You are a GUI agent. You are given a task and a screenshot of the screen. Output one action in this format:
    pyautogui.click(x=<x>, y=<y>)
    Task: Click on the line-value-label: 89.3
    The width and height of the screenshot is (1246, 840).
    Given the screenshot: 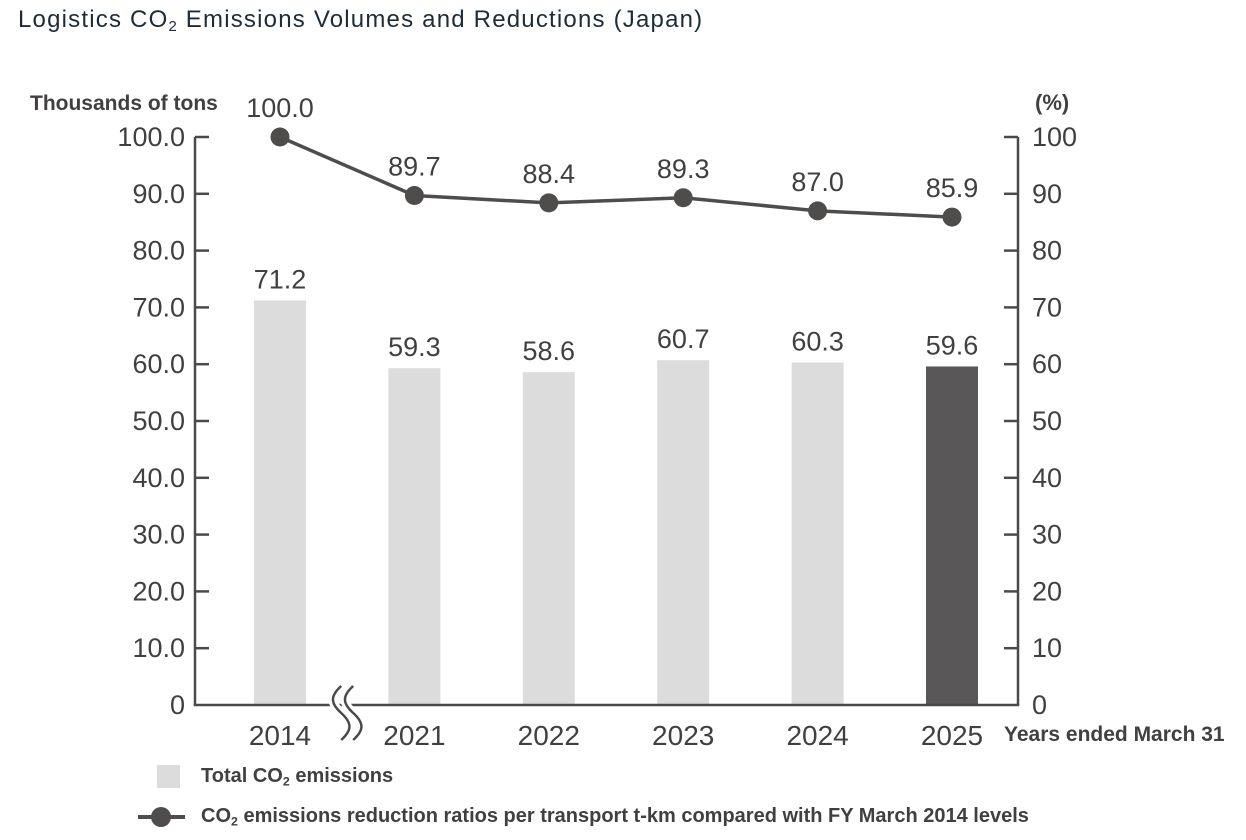 What is the action you would take?
    pyautogui.click(x=683, y=169)
    